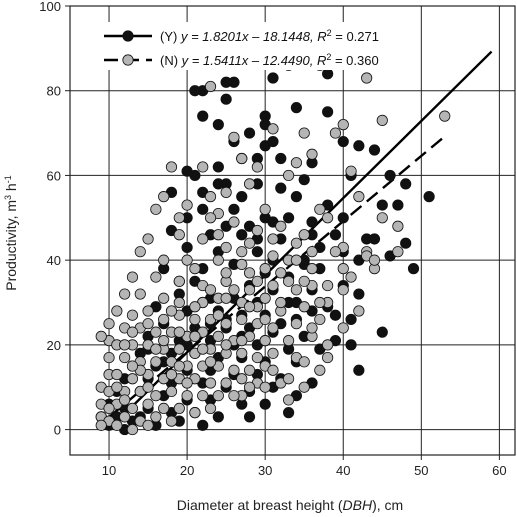  I want to click on y-axis-title-part-1: Productivity, m, so click(11, 245).